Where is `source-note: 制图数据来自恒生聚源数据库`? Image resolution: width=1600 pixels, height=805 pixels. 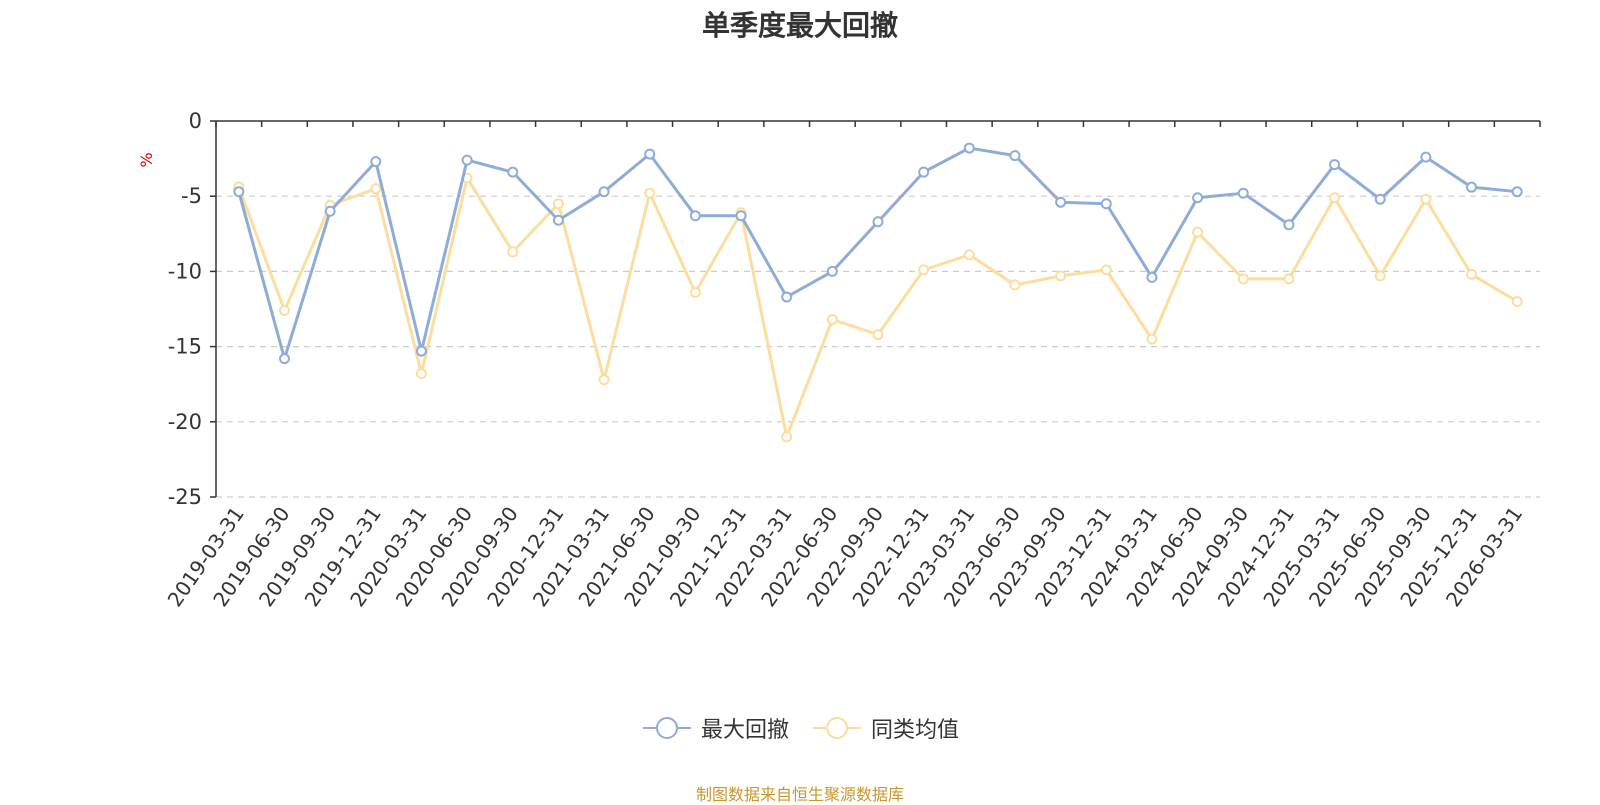 source-note: 制图数据来自恒生聚源数据库 is located at coordinates (799, 794).